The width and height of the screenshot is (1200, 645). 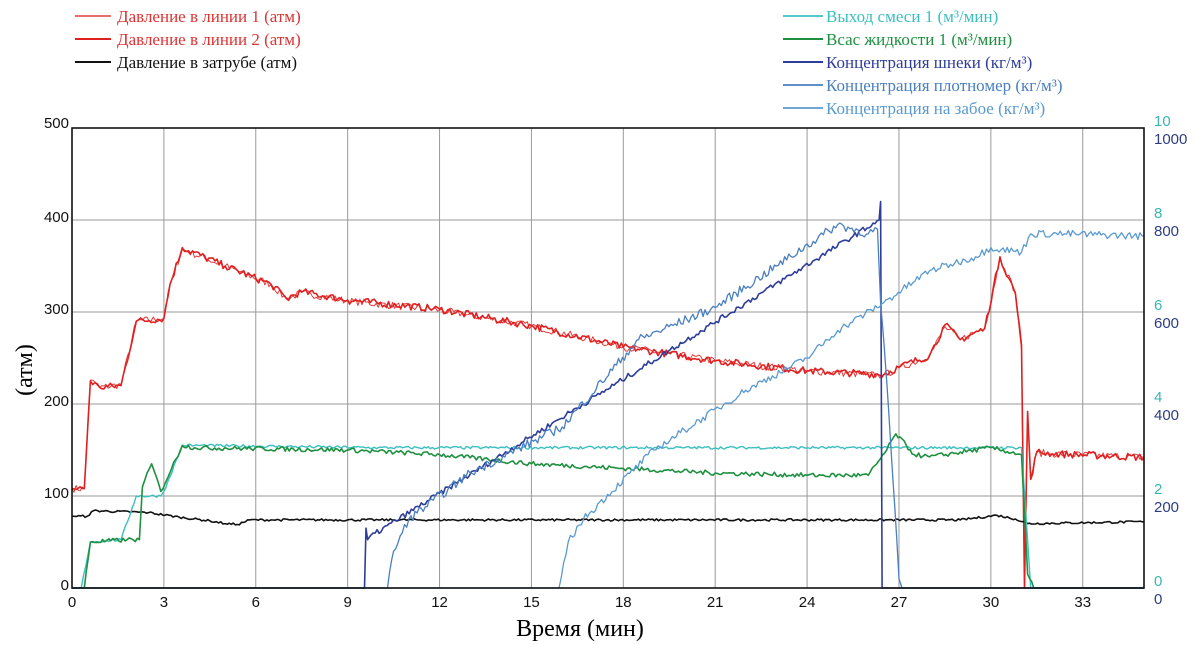 What do you see at coordinates (56, 354) in the screenshot?
I see `y-axis-left: 0 100 200 300 400 500` at bounding box center [56, 354].